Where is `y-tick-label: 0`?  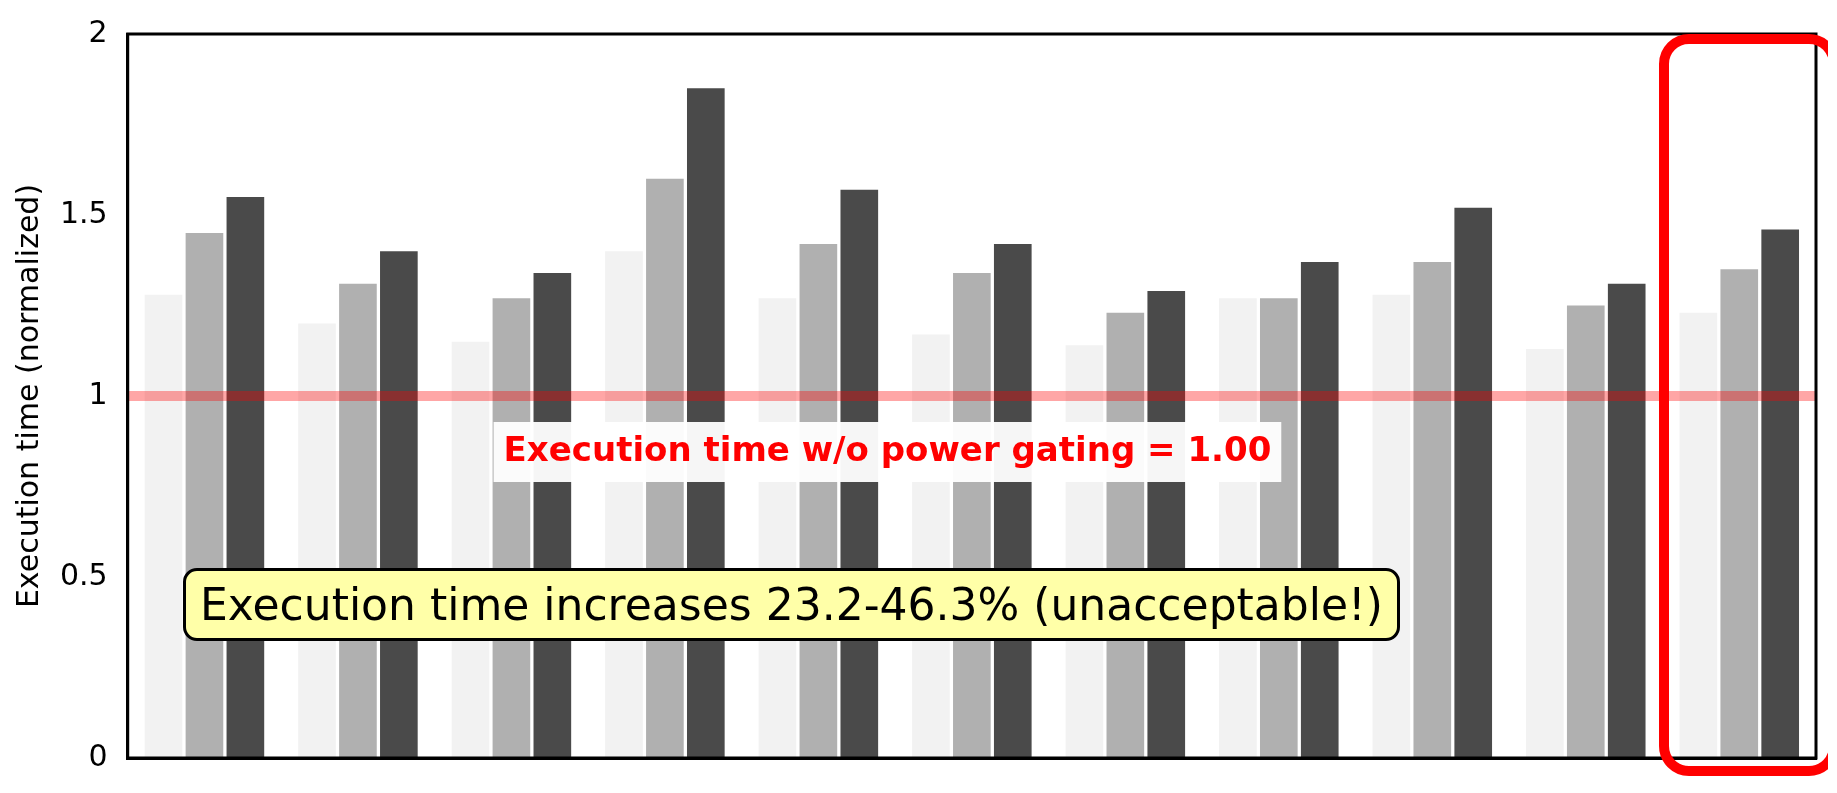
y-tick-label: 0 is located at coordinates (98, 755).